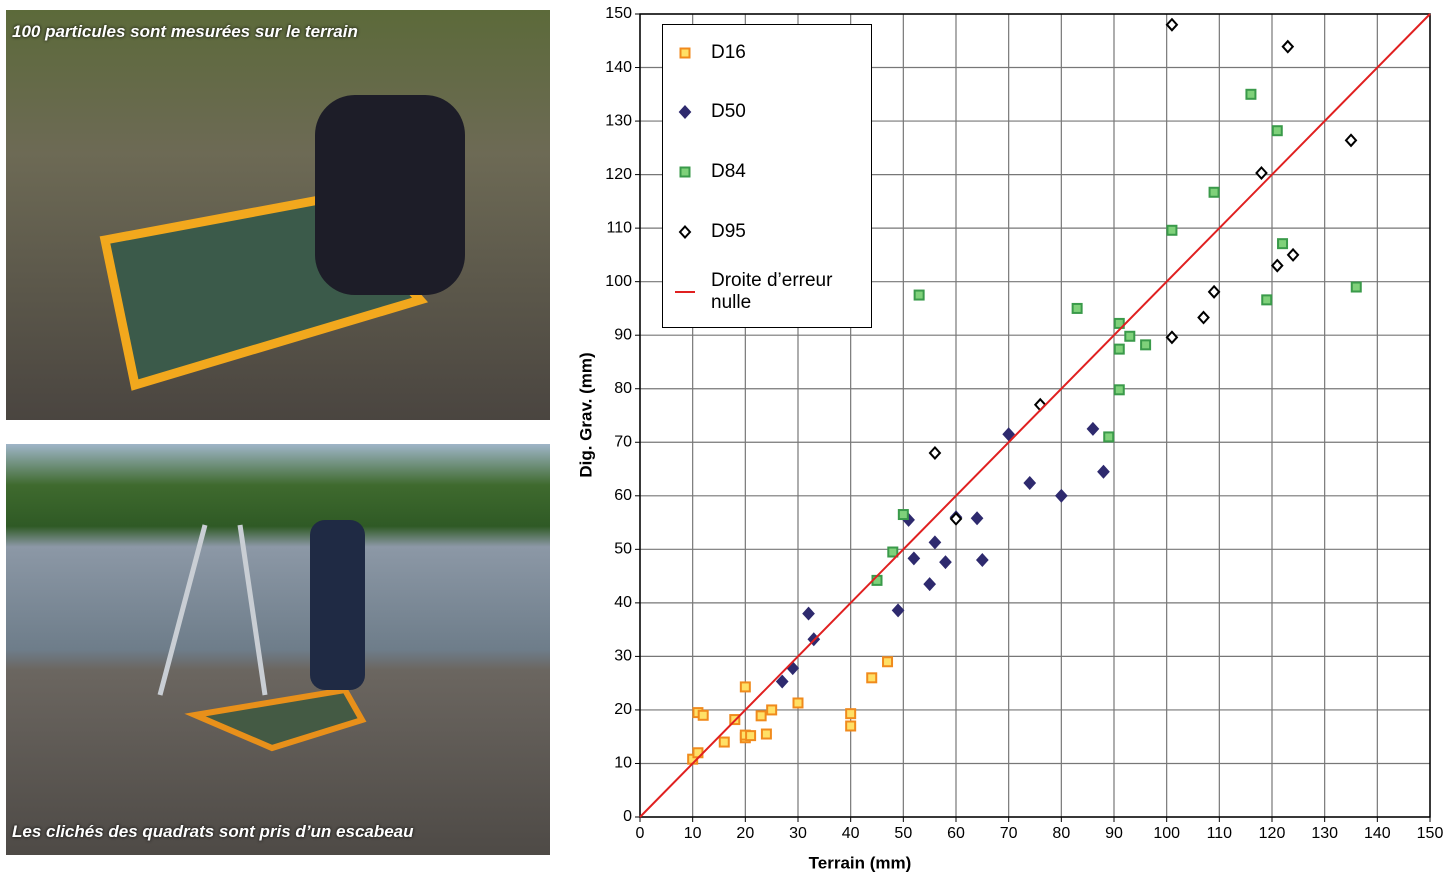 The height and width of the screenshot is (876, 1447). What do you see at coordinates (618, 13) in the screenshot?
I see `y-tick-label: 150` at bounding box center [618, 13].